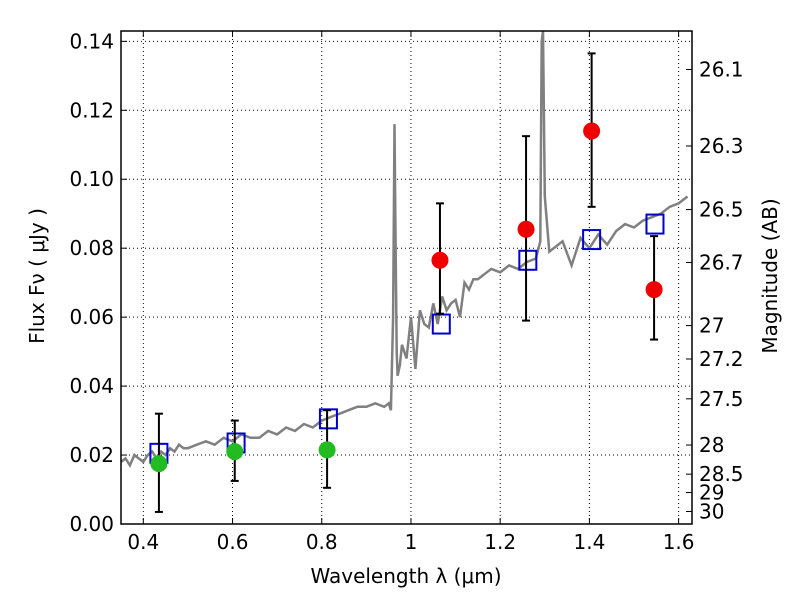 Image resolution: width=800 pixels, height=600 pixels. What do you see at coordinates (721, 474) in the screenshot?
I see `right-tick-label: 28.5` at bounding box center [721, 474].